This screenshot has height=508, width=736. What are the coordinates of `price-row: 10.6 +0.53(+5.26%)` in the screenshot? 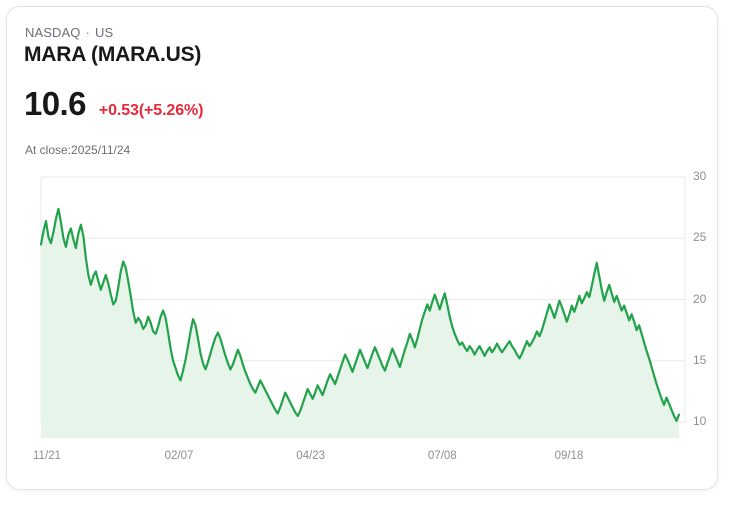 It's located at (113, 104).